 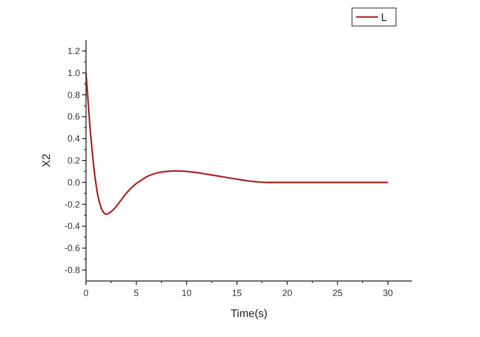 What do you see at coordinates (47, 161) in the screenshot?
I see `y-axis-title: X2` at bounding box center [47, 161].